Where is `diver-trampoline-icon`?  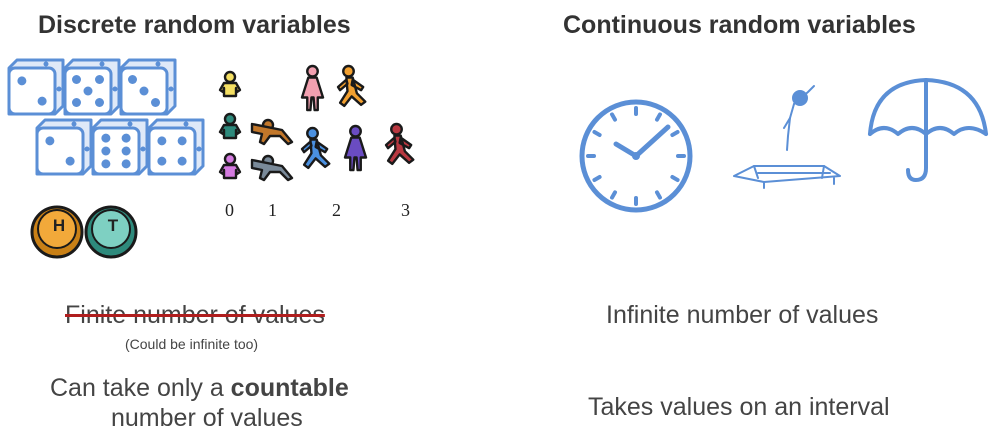
diver-trampoline-icon is located at coordinates (787, 137).